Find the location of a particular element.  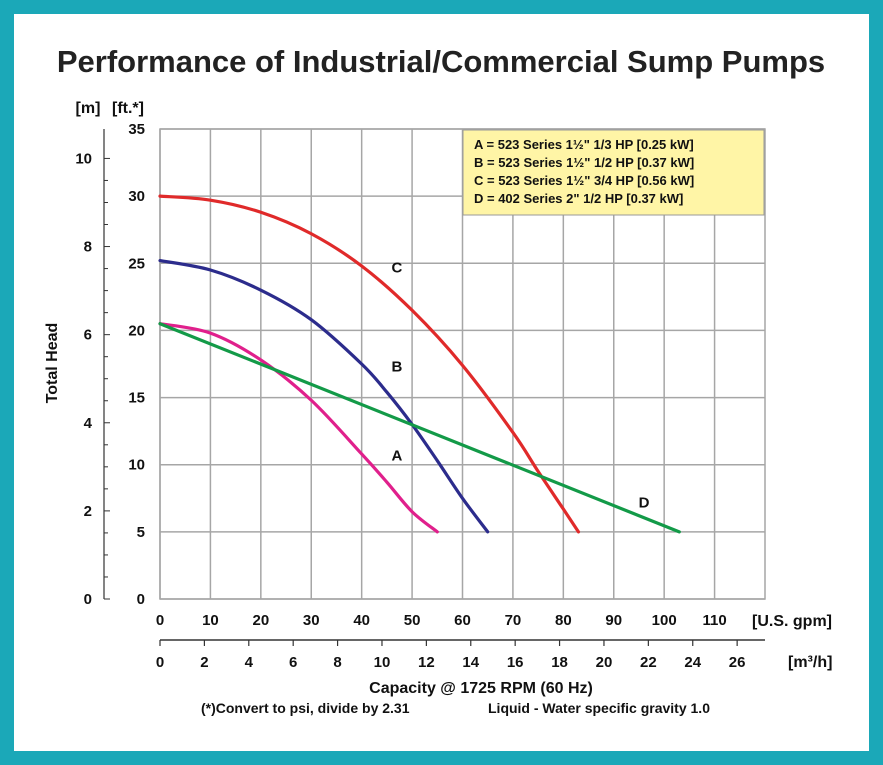

x-axis-title: Capacity @ 1725 RPM (60 Hz) is located at coordinates (481, 688).